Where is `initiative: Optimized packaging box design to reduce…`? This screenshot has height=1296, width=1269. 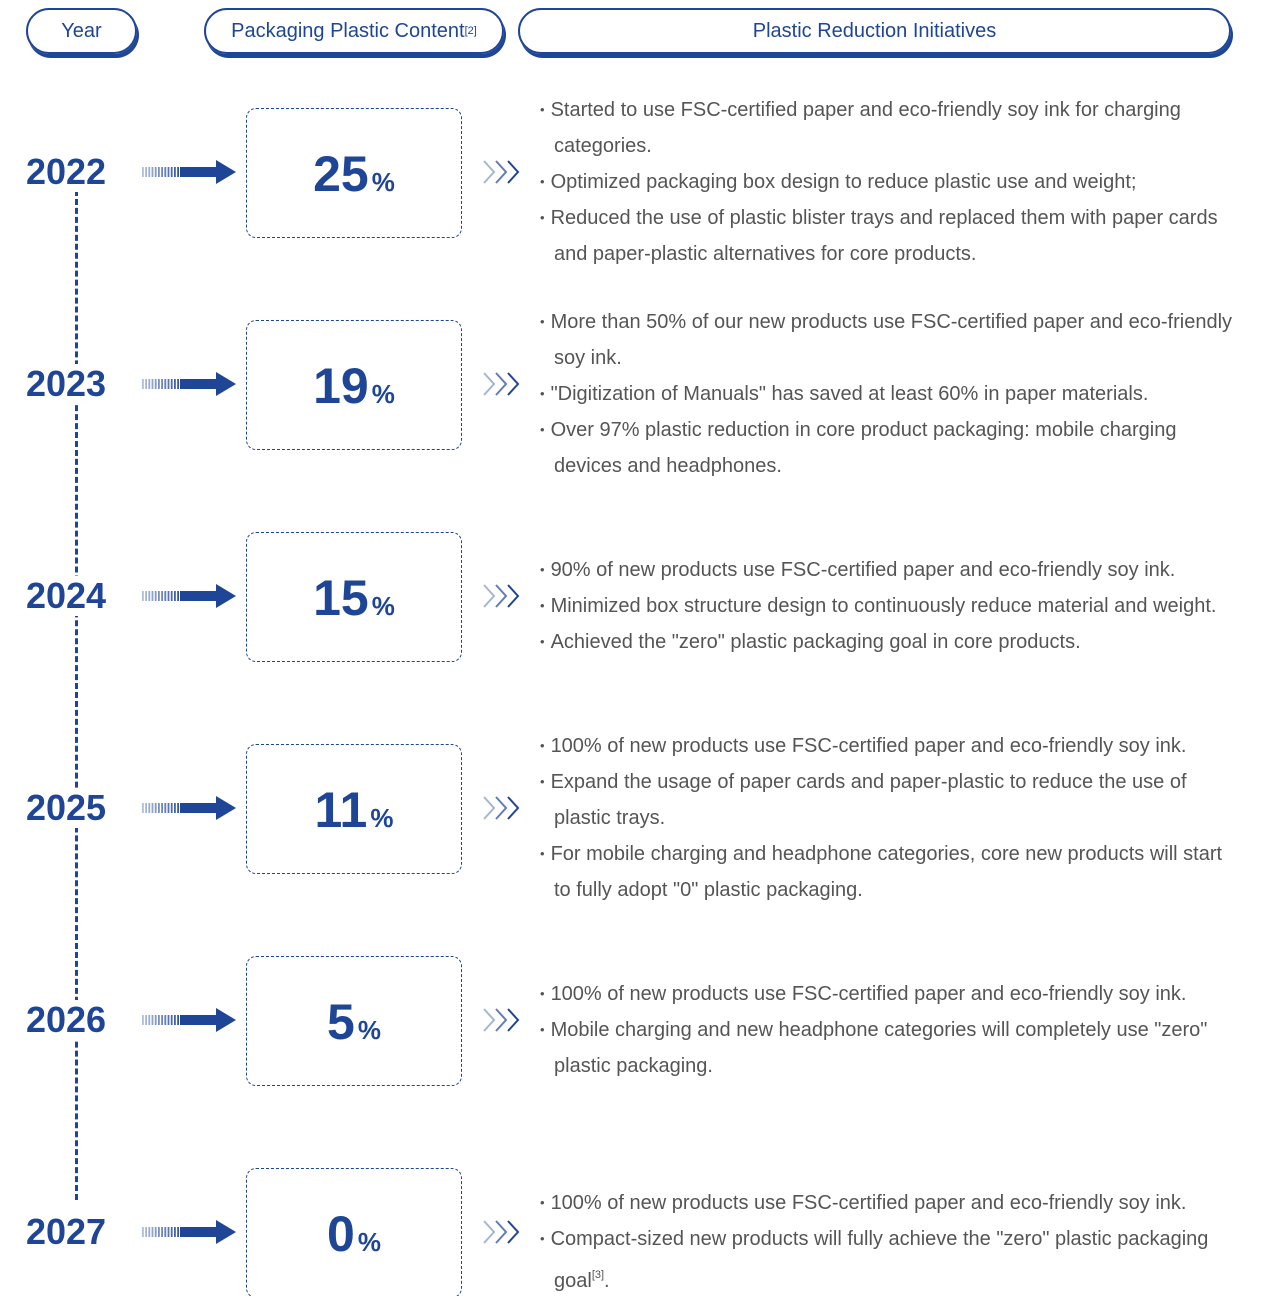
initiative: Optimized packaging box design to reduce… is located at coordinates (888, 182).